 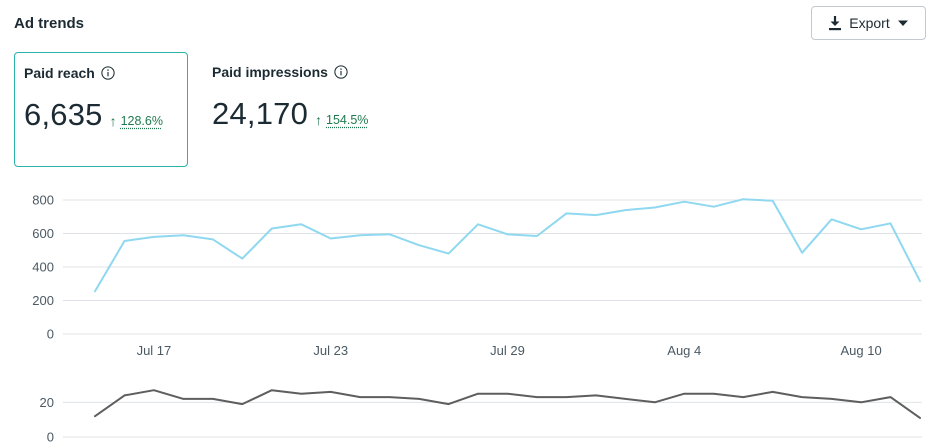 I want to click on caret-down-icon, so click(x=903, y=23).